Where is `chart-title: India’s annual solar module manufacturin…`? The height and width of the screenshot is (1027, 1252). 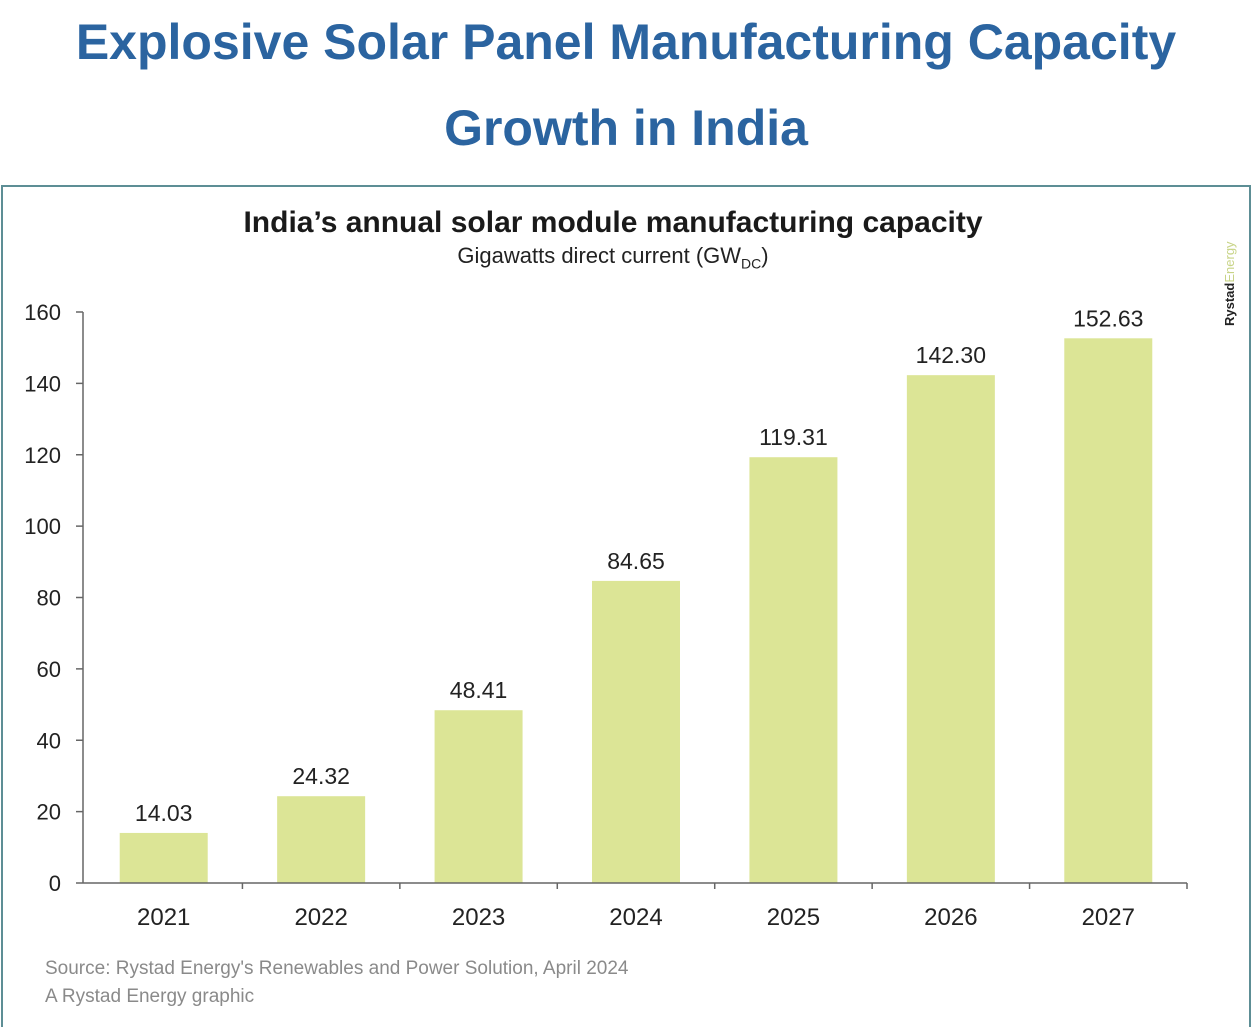 chart-title: India’s annual solar module manufacturin… is located at coordinates (613, 222).